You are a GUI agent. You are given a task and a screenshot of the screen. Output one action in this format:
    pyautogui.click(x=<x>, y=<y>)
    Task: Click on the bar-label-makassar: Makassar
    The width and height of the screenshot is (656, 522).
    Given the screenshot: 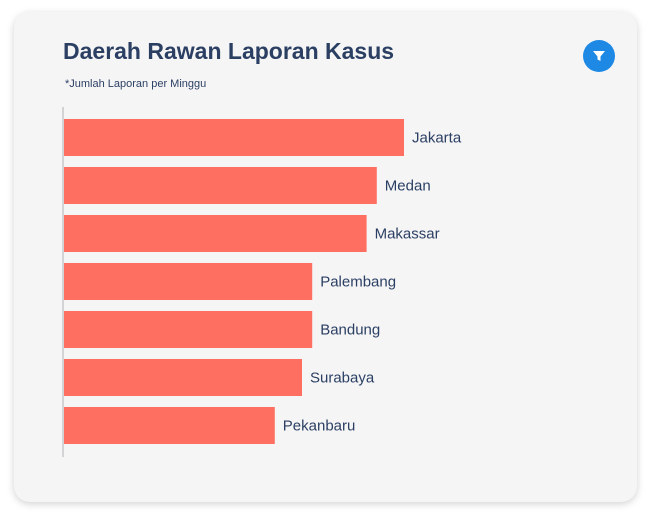 What is the action you would take?
    pyautogui.click(x=407, y=234)
    